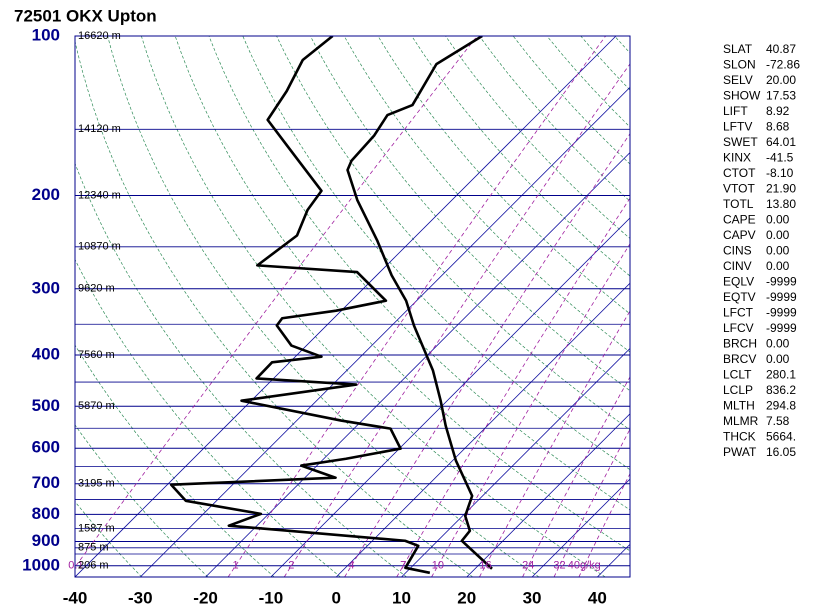 The height and width of the screenshot is (610, 817). Describe the element at coordinates (75, 597) in the screenshot. I see `x-tick-label: -40` at that location.